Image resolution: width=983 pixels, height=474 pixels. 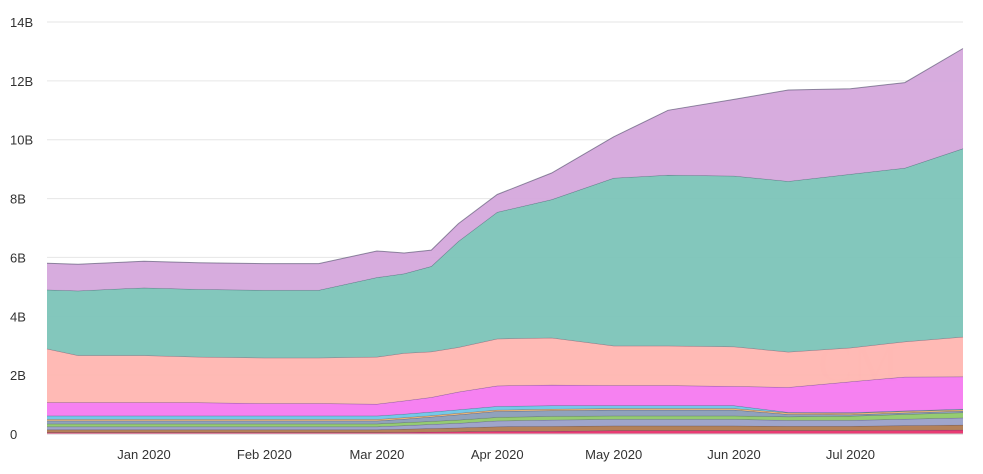 I want to click on x-tick-label: Mar 2020, so click(x=376, y=454).